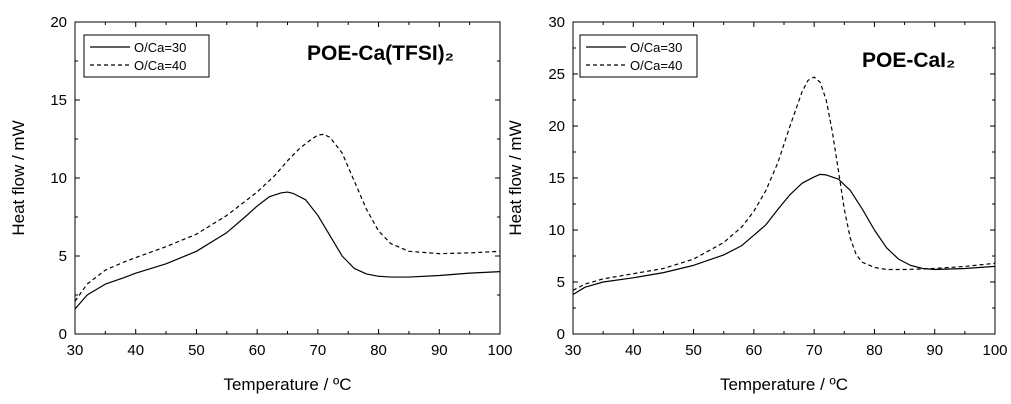 The height and width of the screenshot is (404, 1011). I want to click on y-tick-label: 30, so click(556, 22).